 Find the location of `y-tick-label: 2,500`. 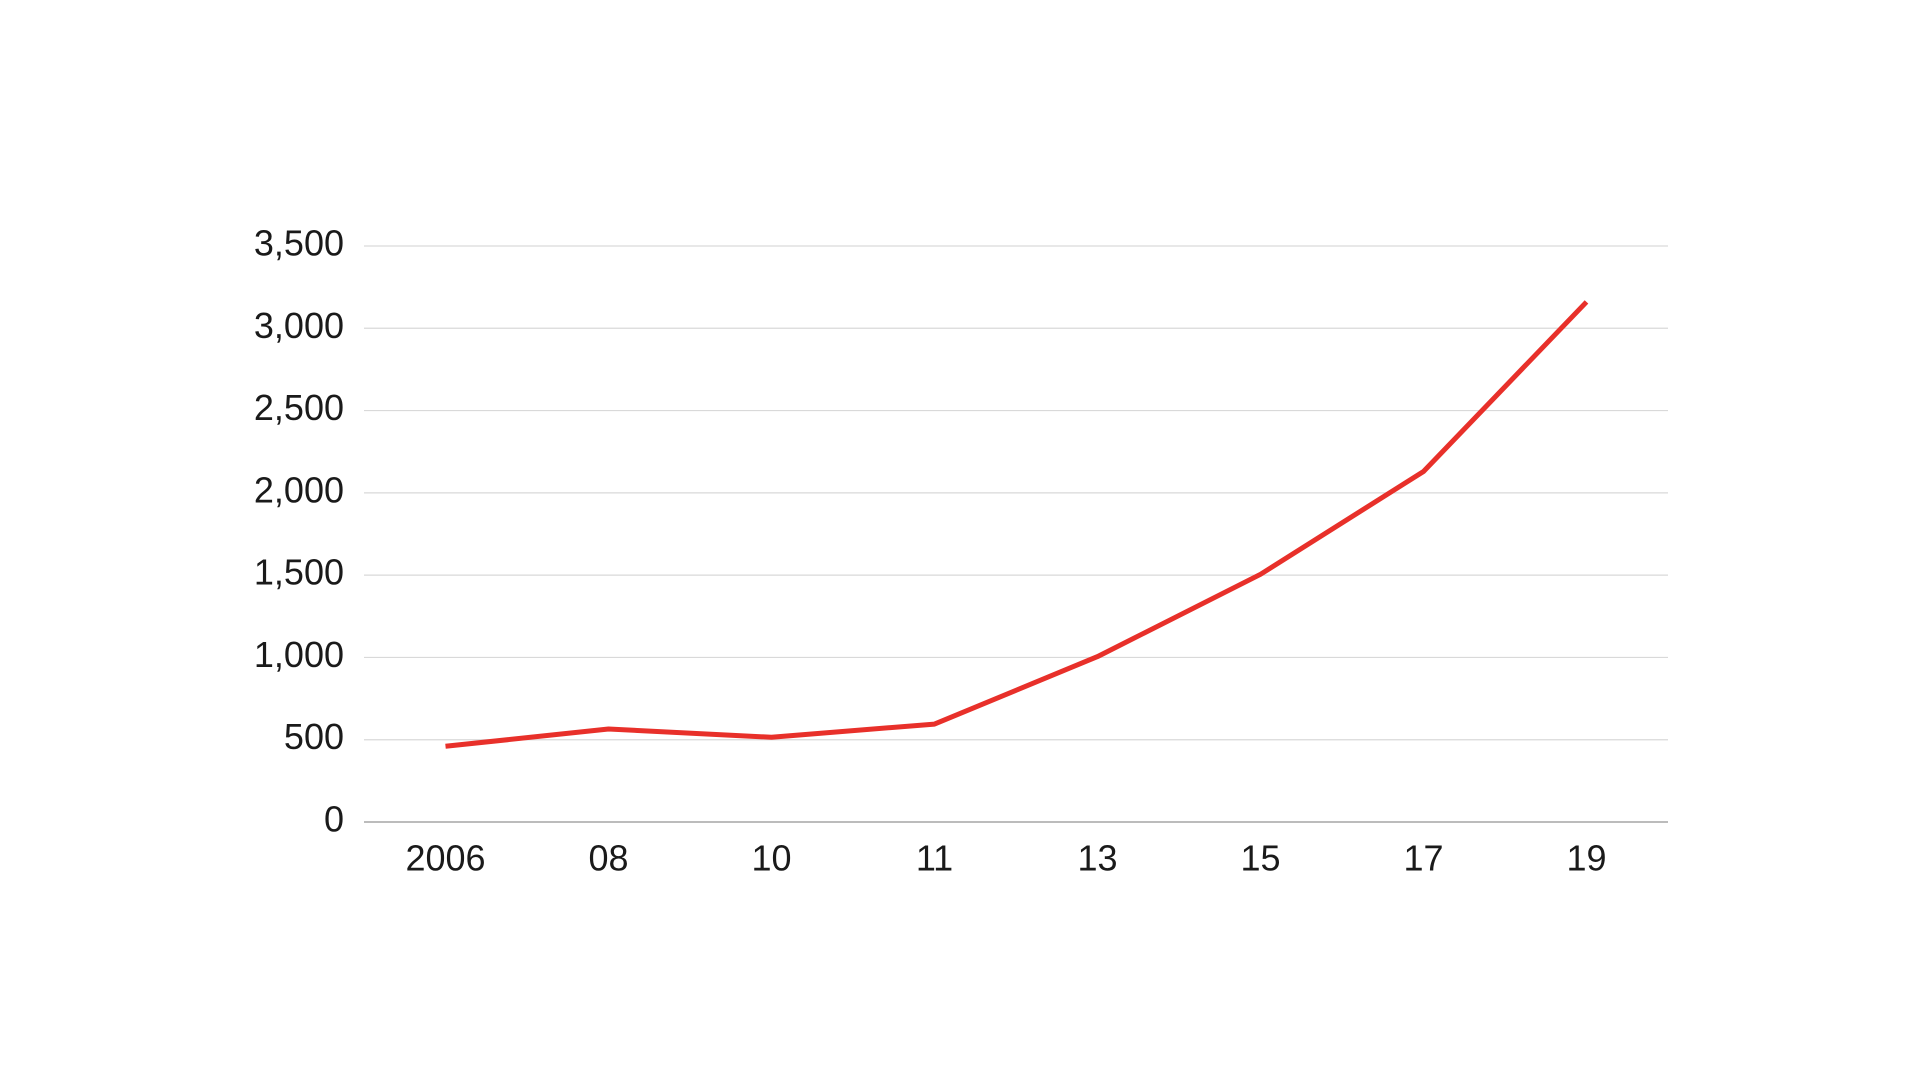

y-tick-label: 2,500 is located at coordinates (299, 407).